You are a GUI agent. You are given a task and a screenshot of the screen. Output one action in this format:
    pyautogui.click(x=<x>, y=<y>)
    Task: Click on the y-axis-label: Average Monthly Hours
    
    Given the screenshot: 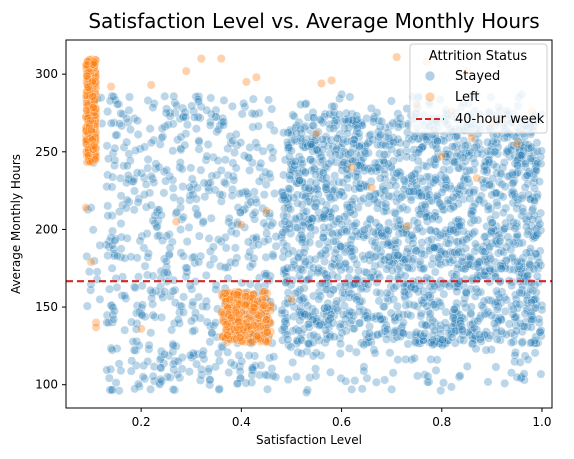 What is the action you would take?
    pyautogui.click(x=16, y=224)
    